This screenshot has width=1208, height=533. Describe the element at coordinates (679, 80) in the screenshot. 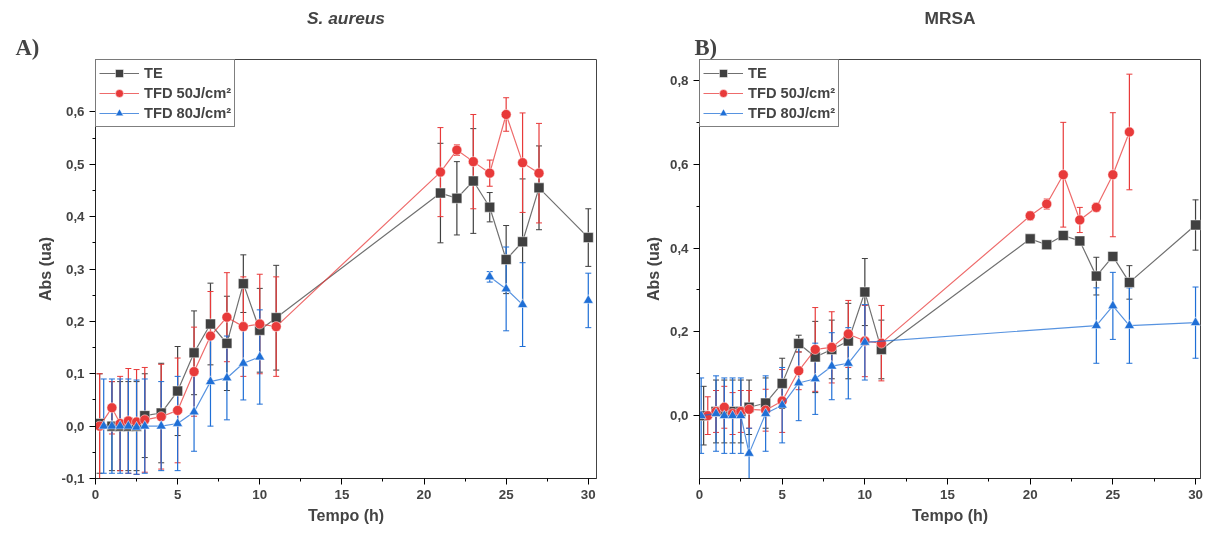

I see `y-tick-label: 0,8` at that location.